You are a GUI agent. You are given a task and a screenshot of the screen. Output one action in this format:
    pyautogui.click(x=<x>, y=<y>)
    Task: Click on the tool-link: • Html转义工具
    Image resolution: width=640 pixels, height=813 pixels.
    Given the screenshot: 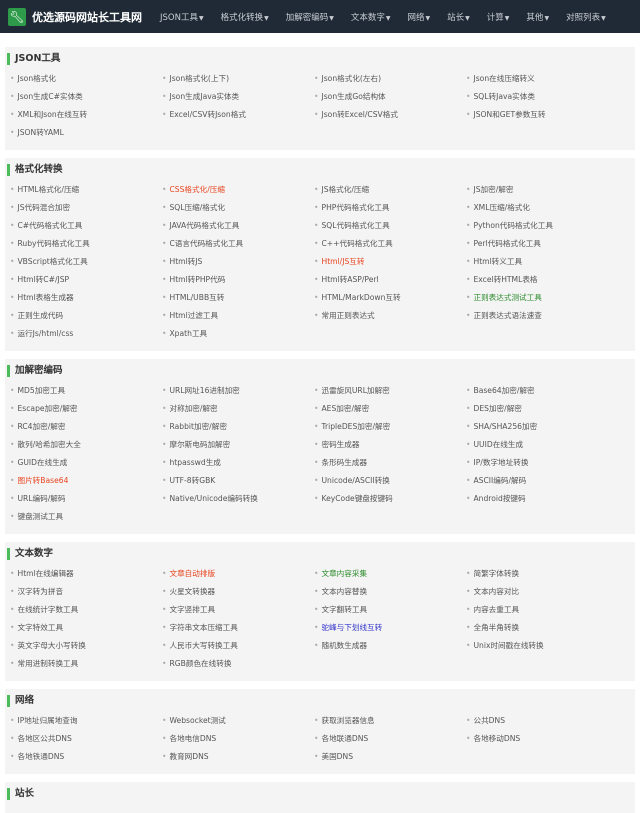 What is the action you would take?
    pyautogui.click(x=542, y=266)
    